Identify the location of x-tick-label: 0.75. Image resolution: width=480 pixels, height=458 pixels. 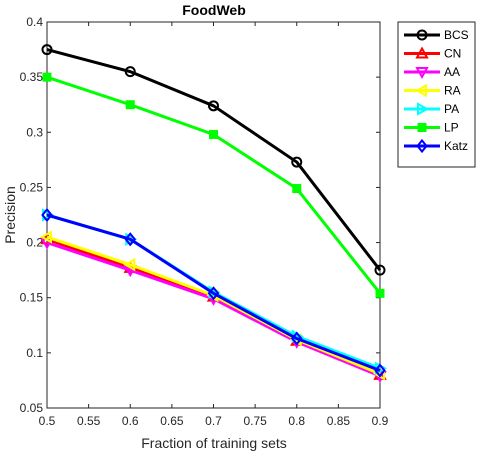
(255, 421).